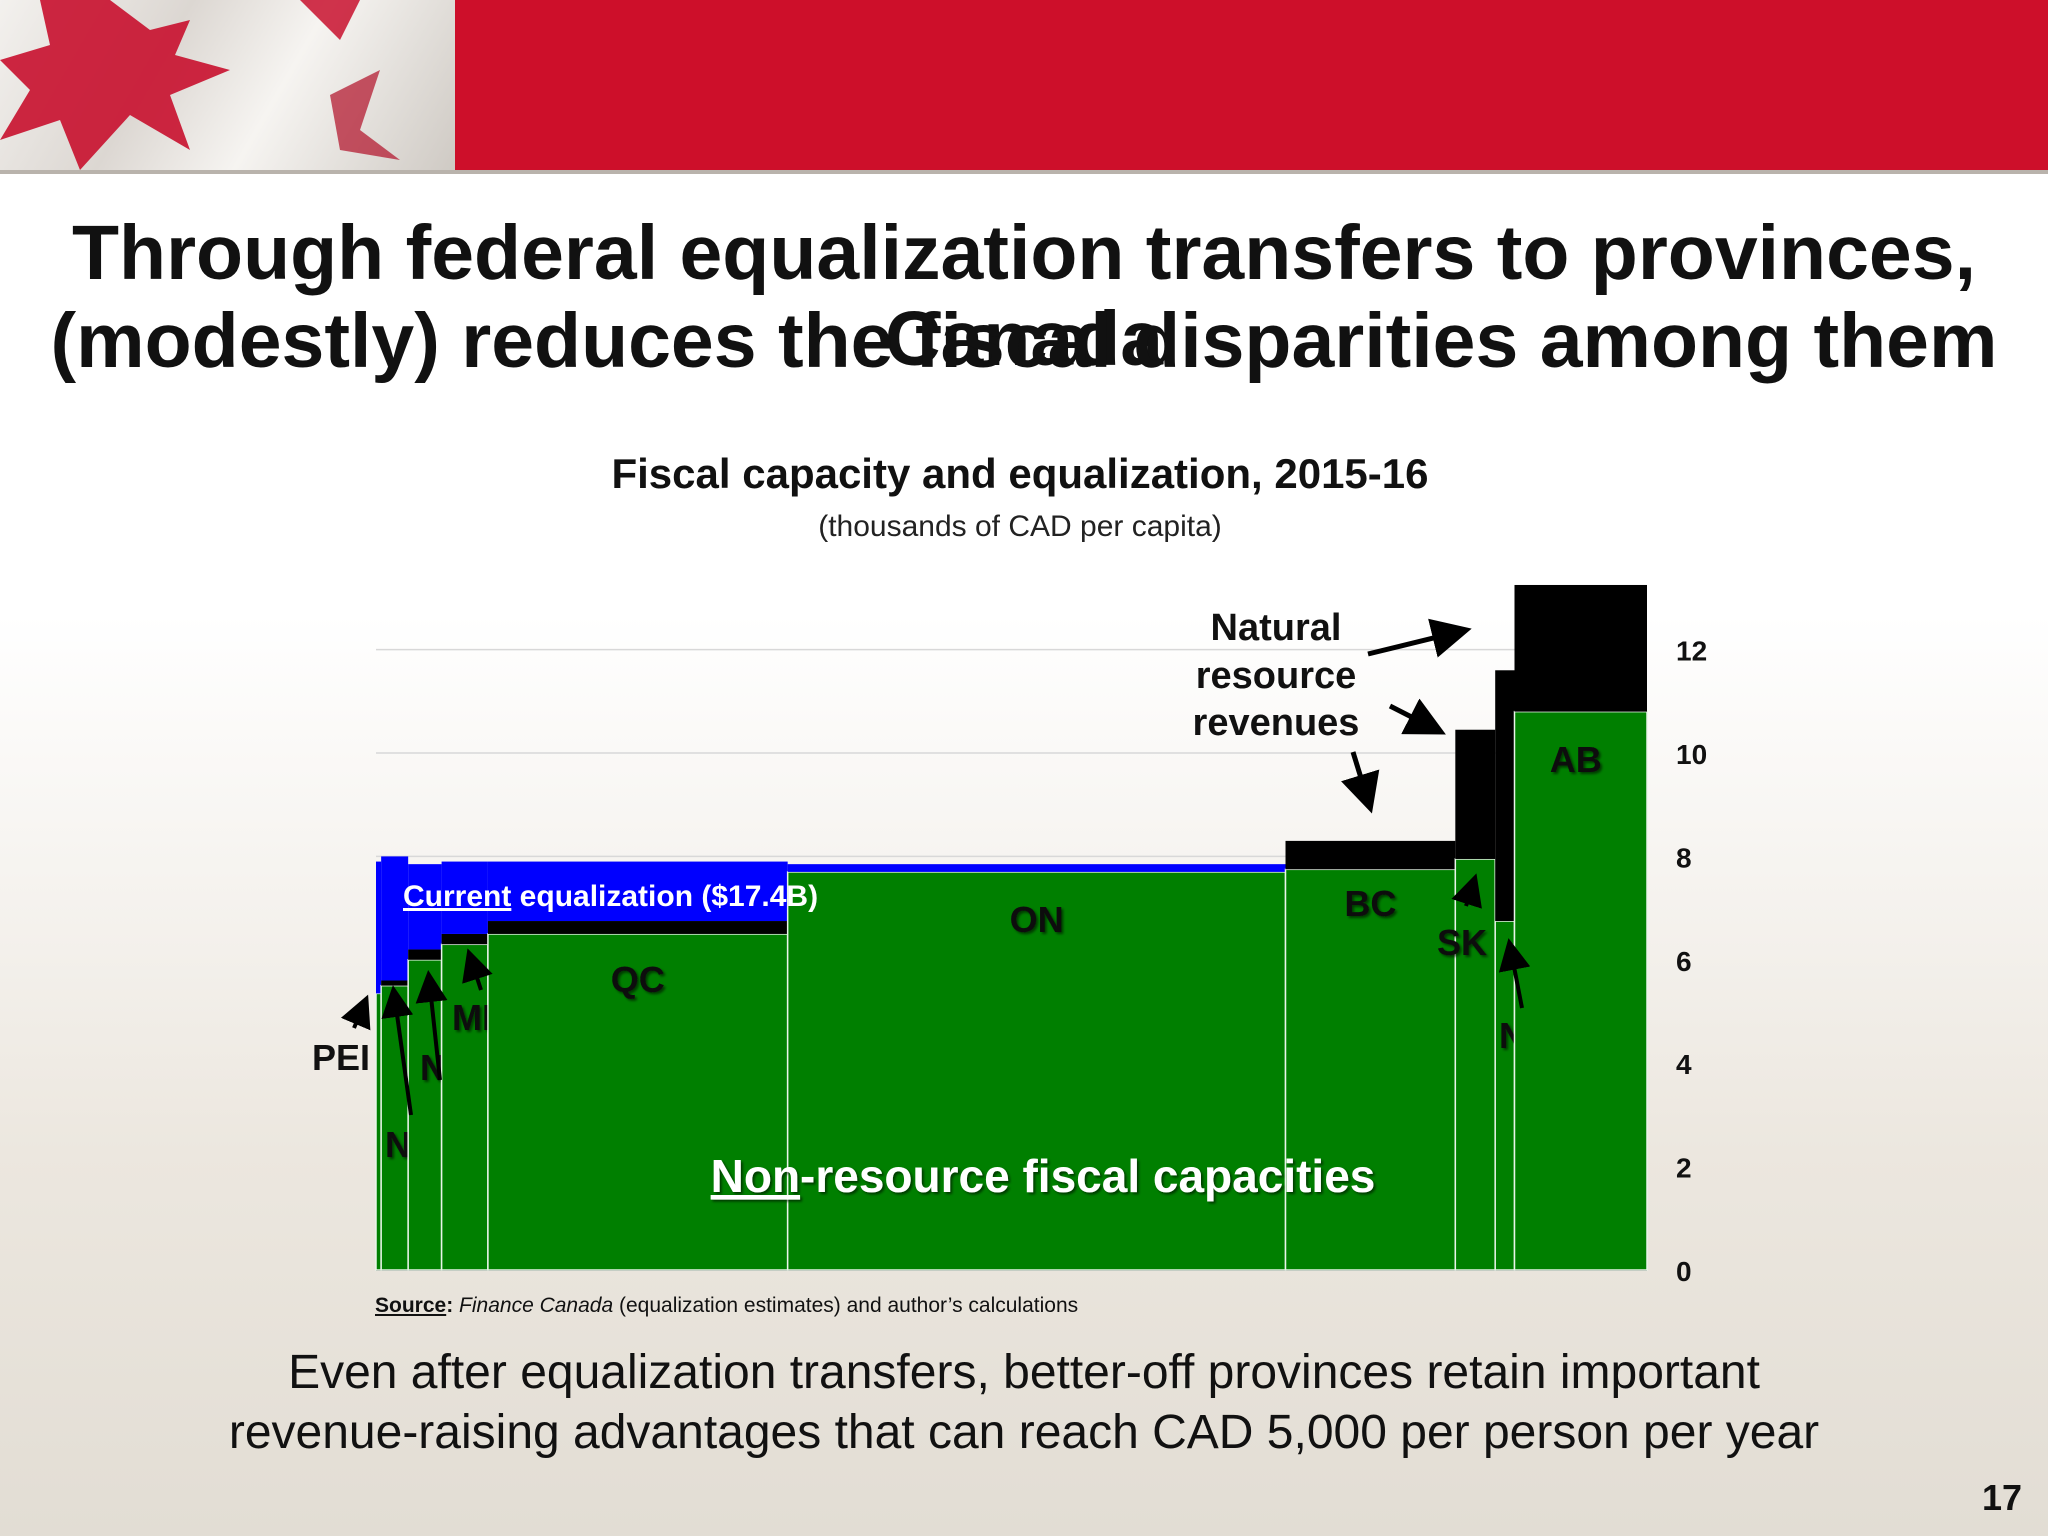 The height and width of the screenshot is (1536, 2048). I want to click on resource-bar-ab, so click(1580, 648).